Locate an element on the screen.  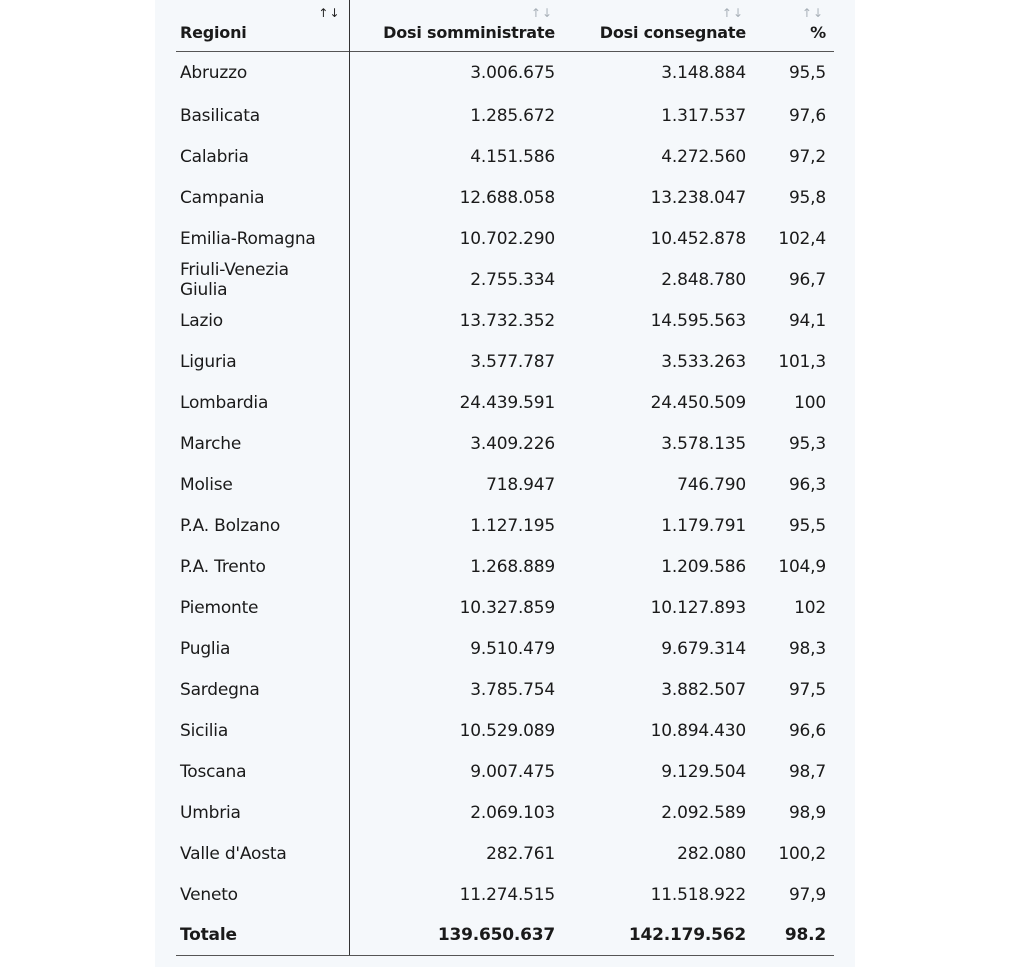
table-row: Basilicata 1.285.672 1.317.537 97,6 is located at coordinates (505, 115).